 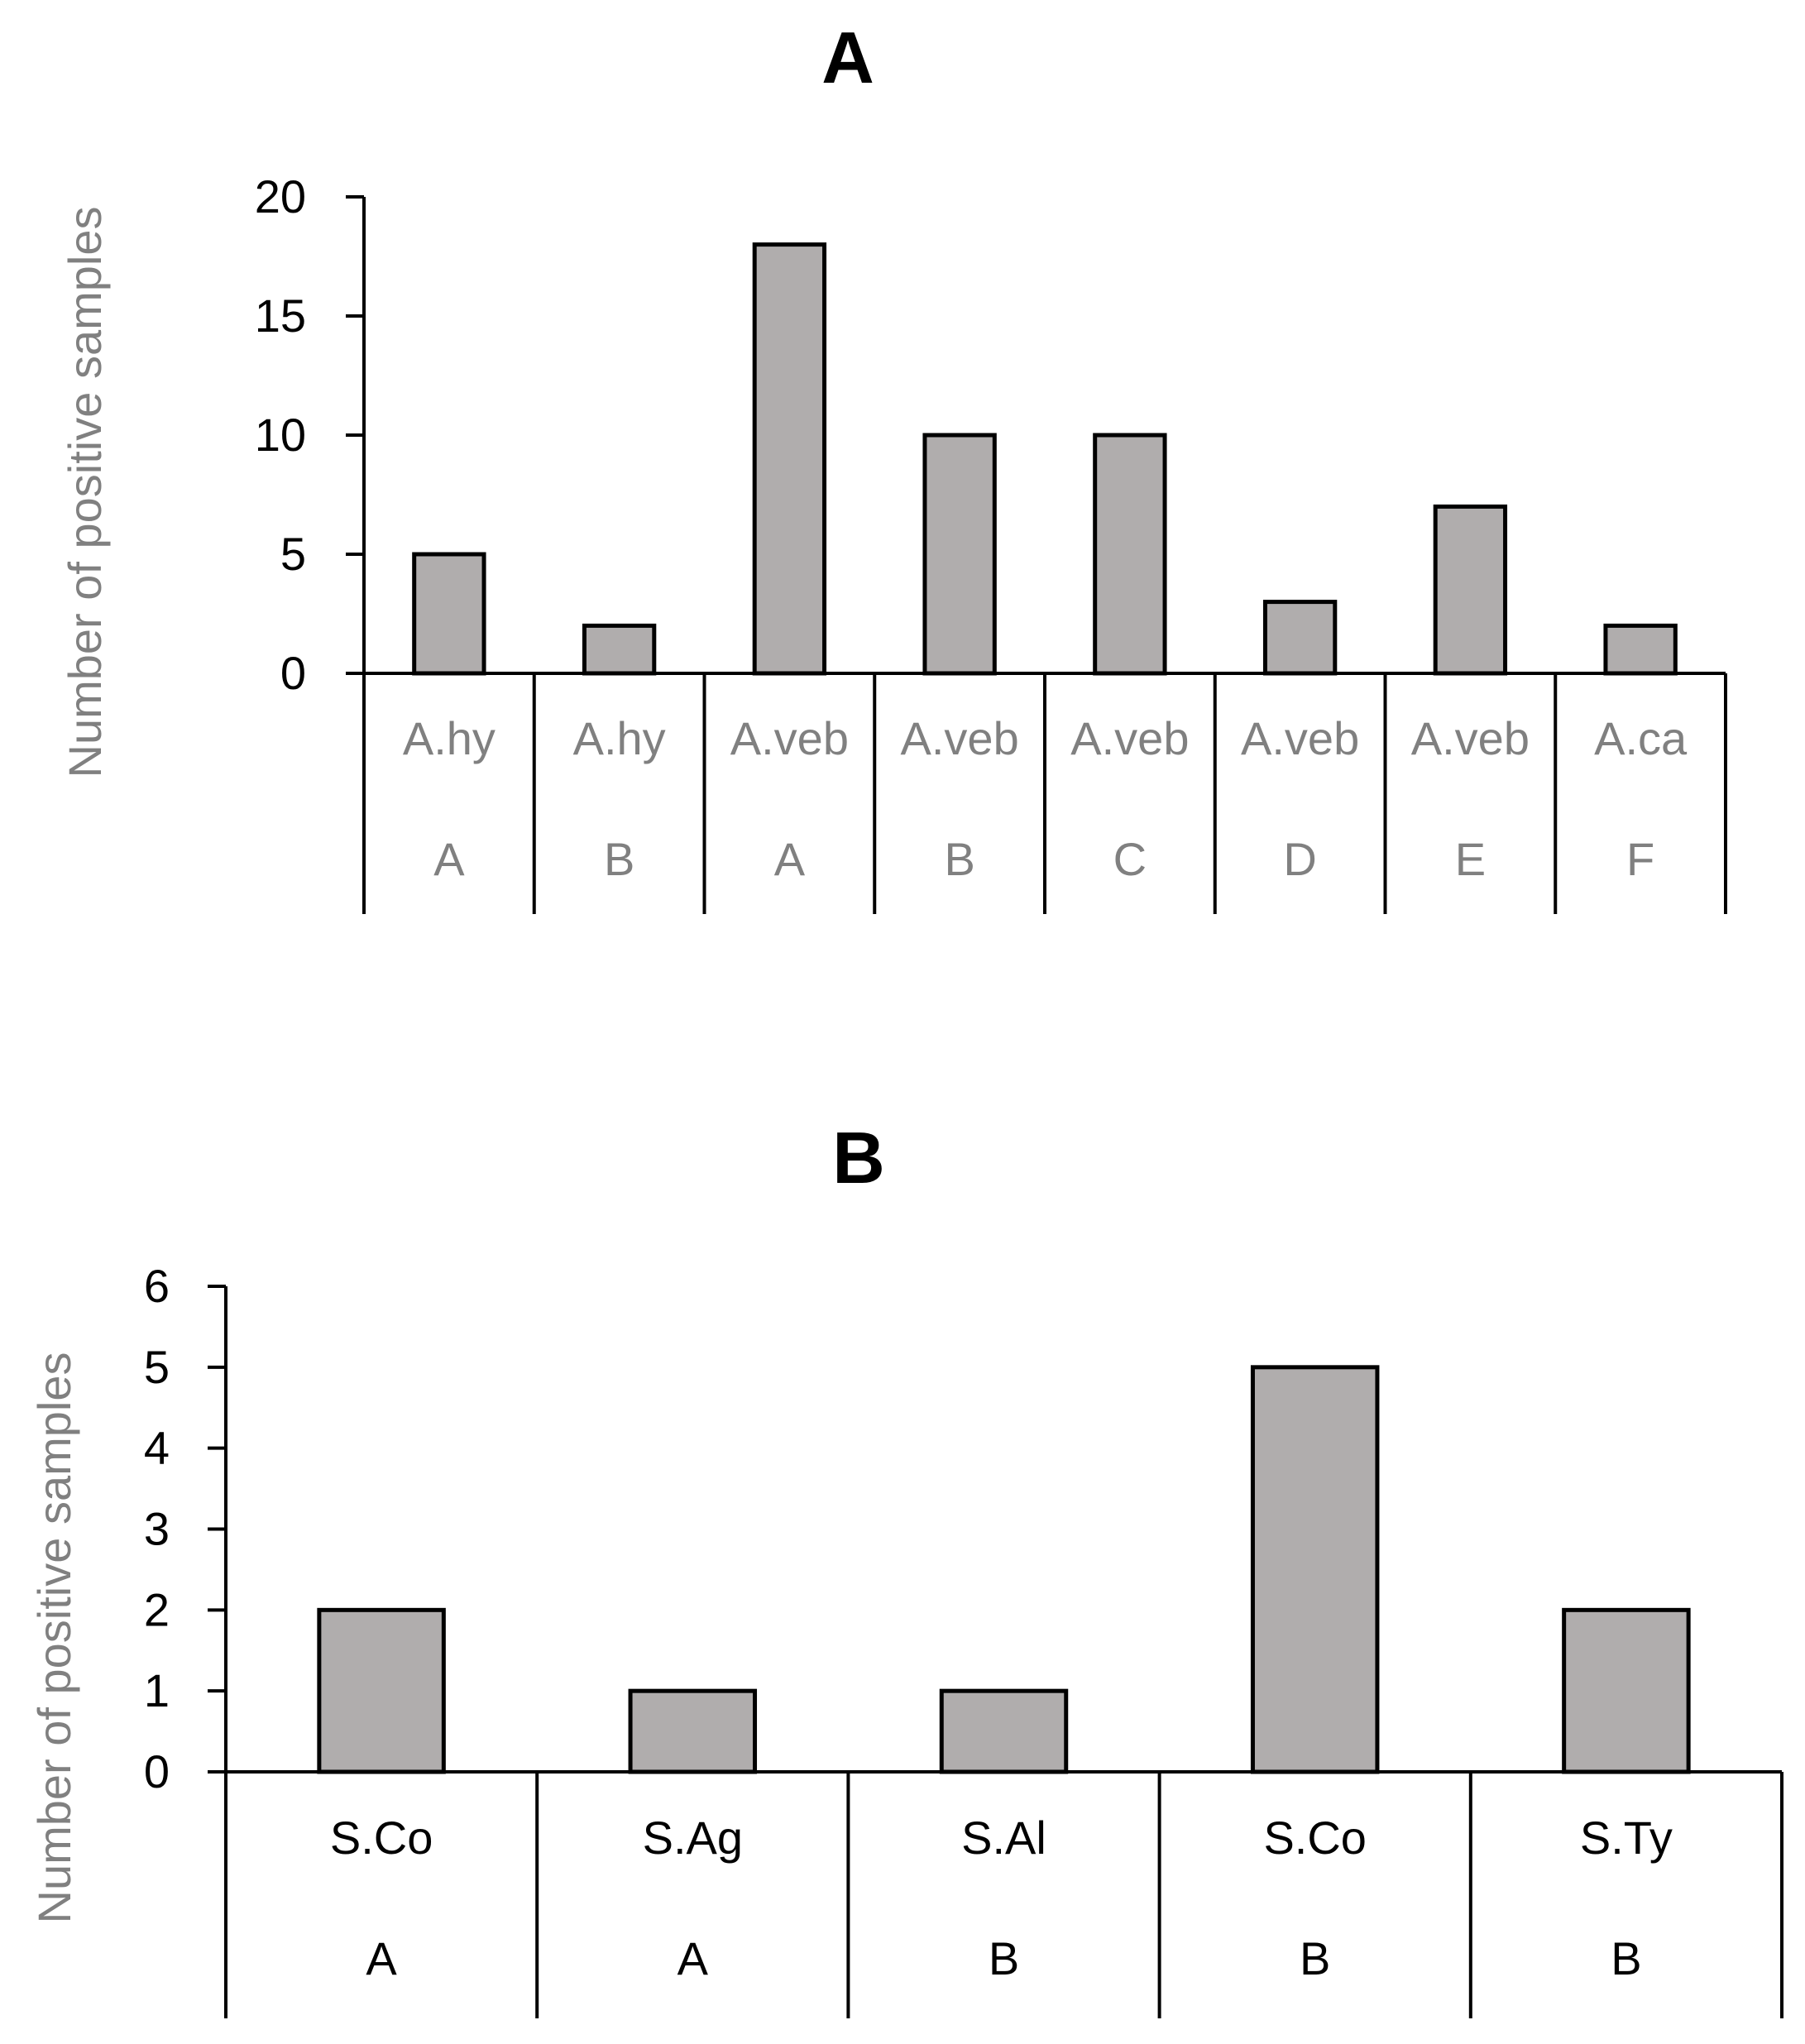 I want to click on x-category-species-label: S.Ag, so click(x=693, y=1838).